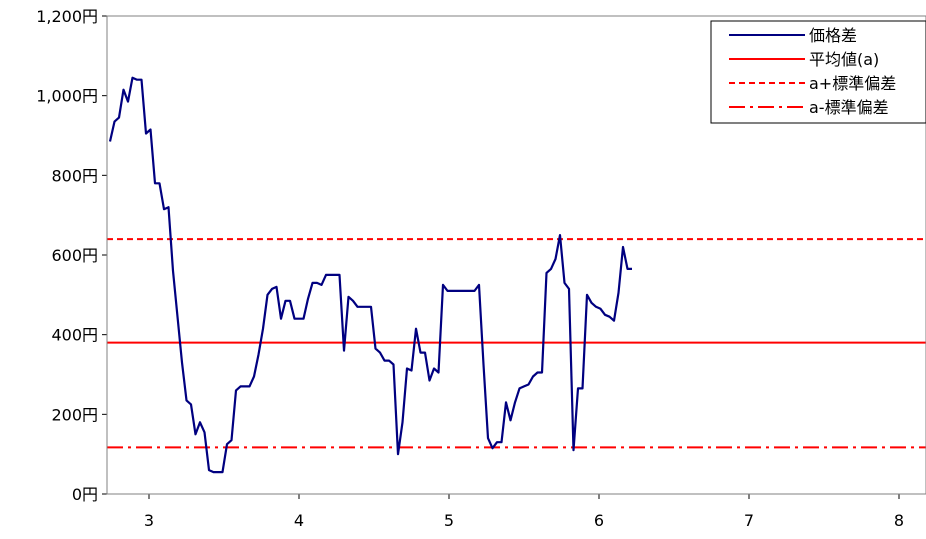 The height and width of the screenshot is (539, 926). What do you see at coordinates (74, 175) in the screenshot?
I see `y-tick-label: 800円` at bounding box center [74, 175].